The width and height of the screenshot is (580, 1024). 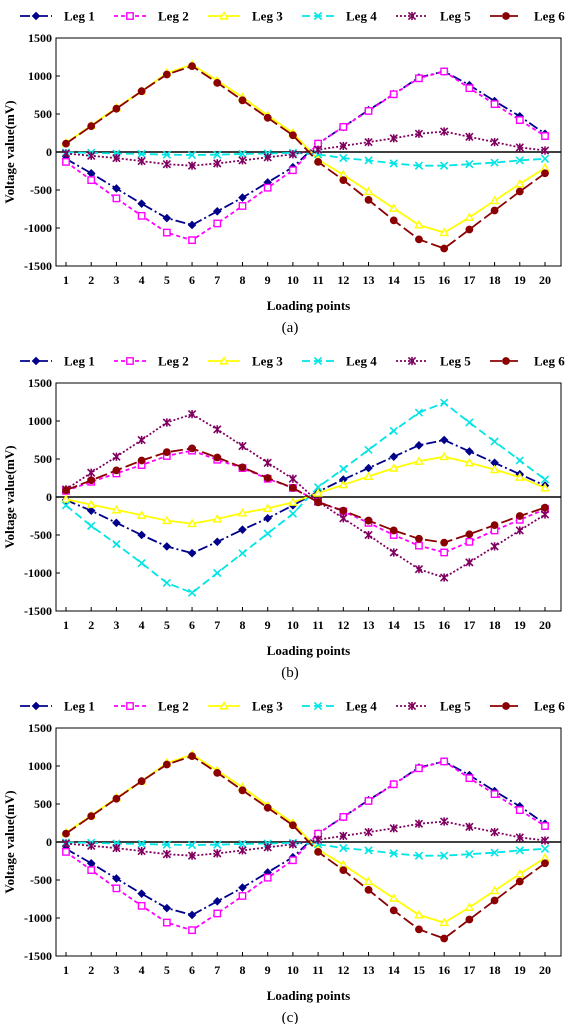 What do you see at coordinates (317, 625) in the screenshot?
I see `x-tick-label: 11` at bounding box center [317, 625].